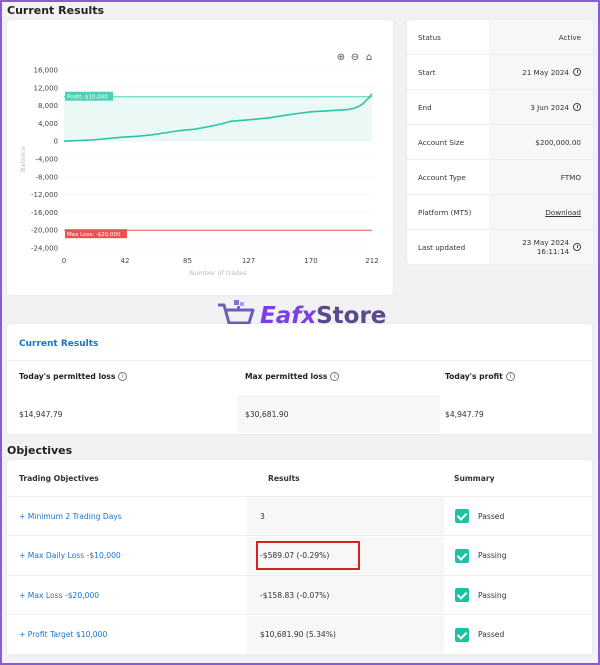 The height and width of the screenshot is (665, 600). What do you see at coordinates (546, 247) in the screenshot?
I see `detail-value-text: 23 May 2024 16:11:14` at bounding box center [546, 247].